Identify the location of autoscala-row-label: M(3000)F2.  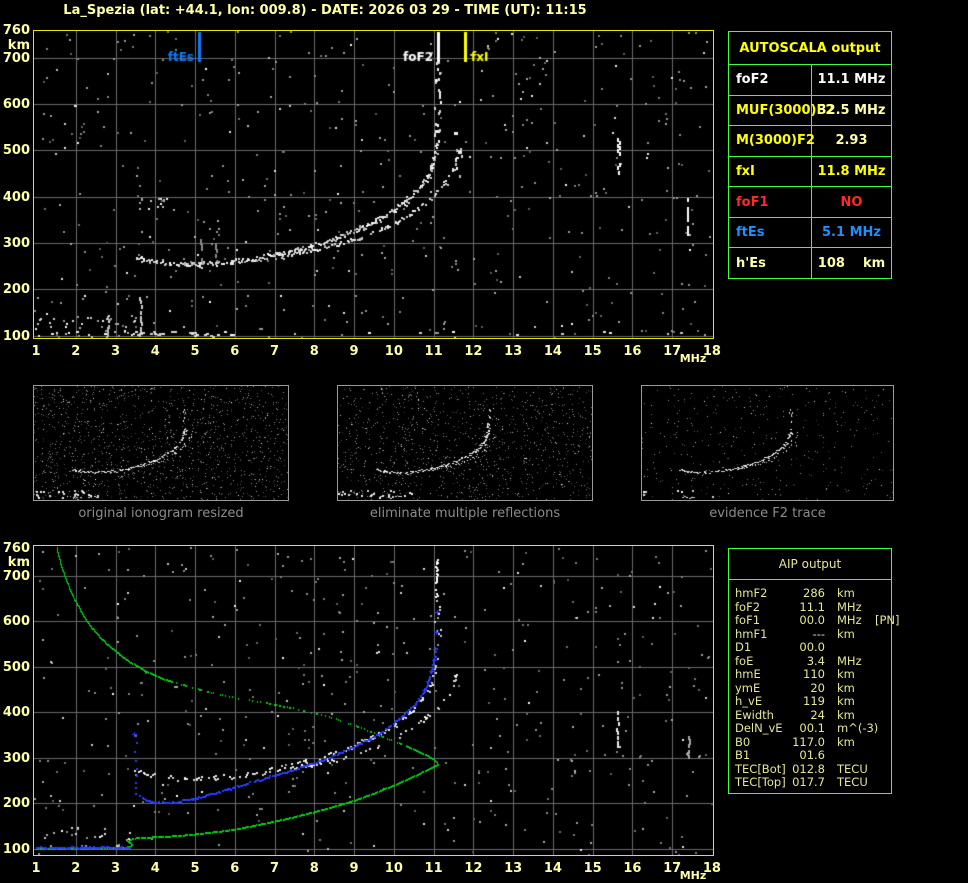
(772, 141).